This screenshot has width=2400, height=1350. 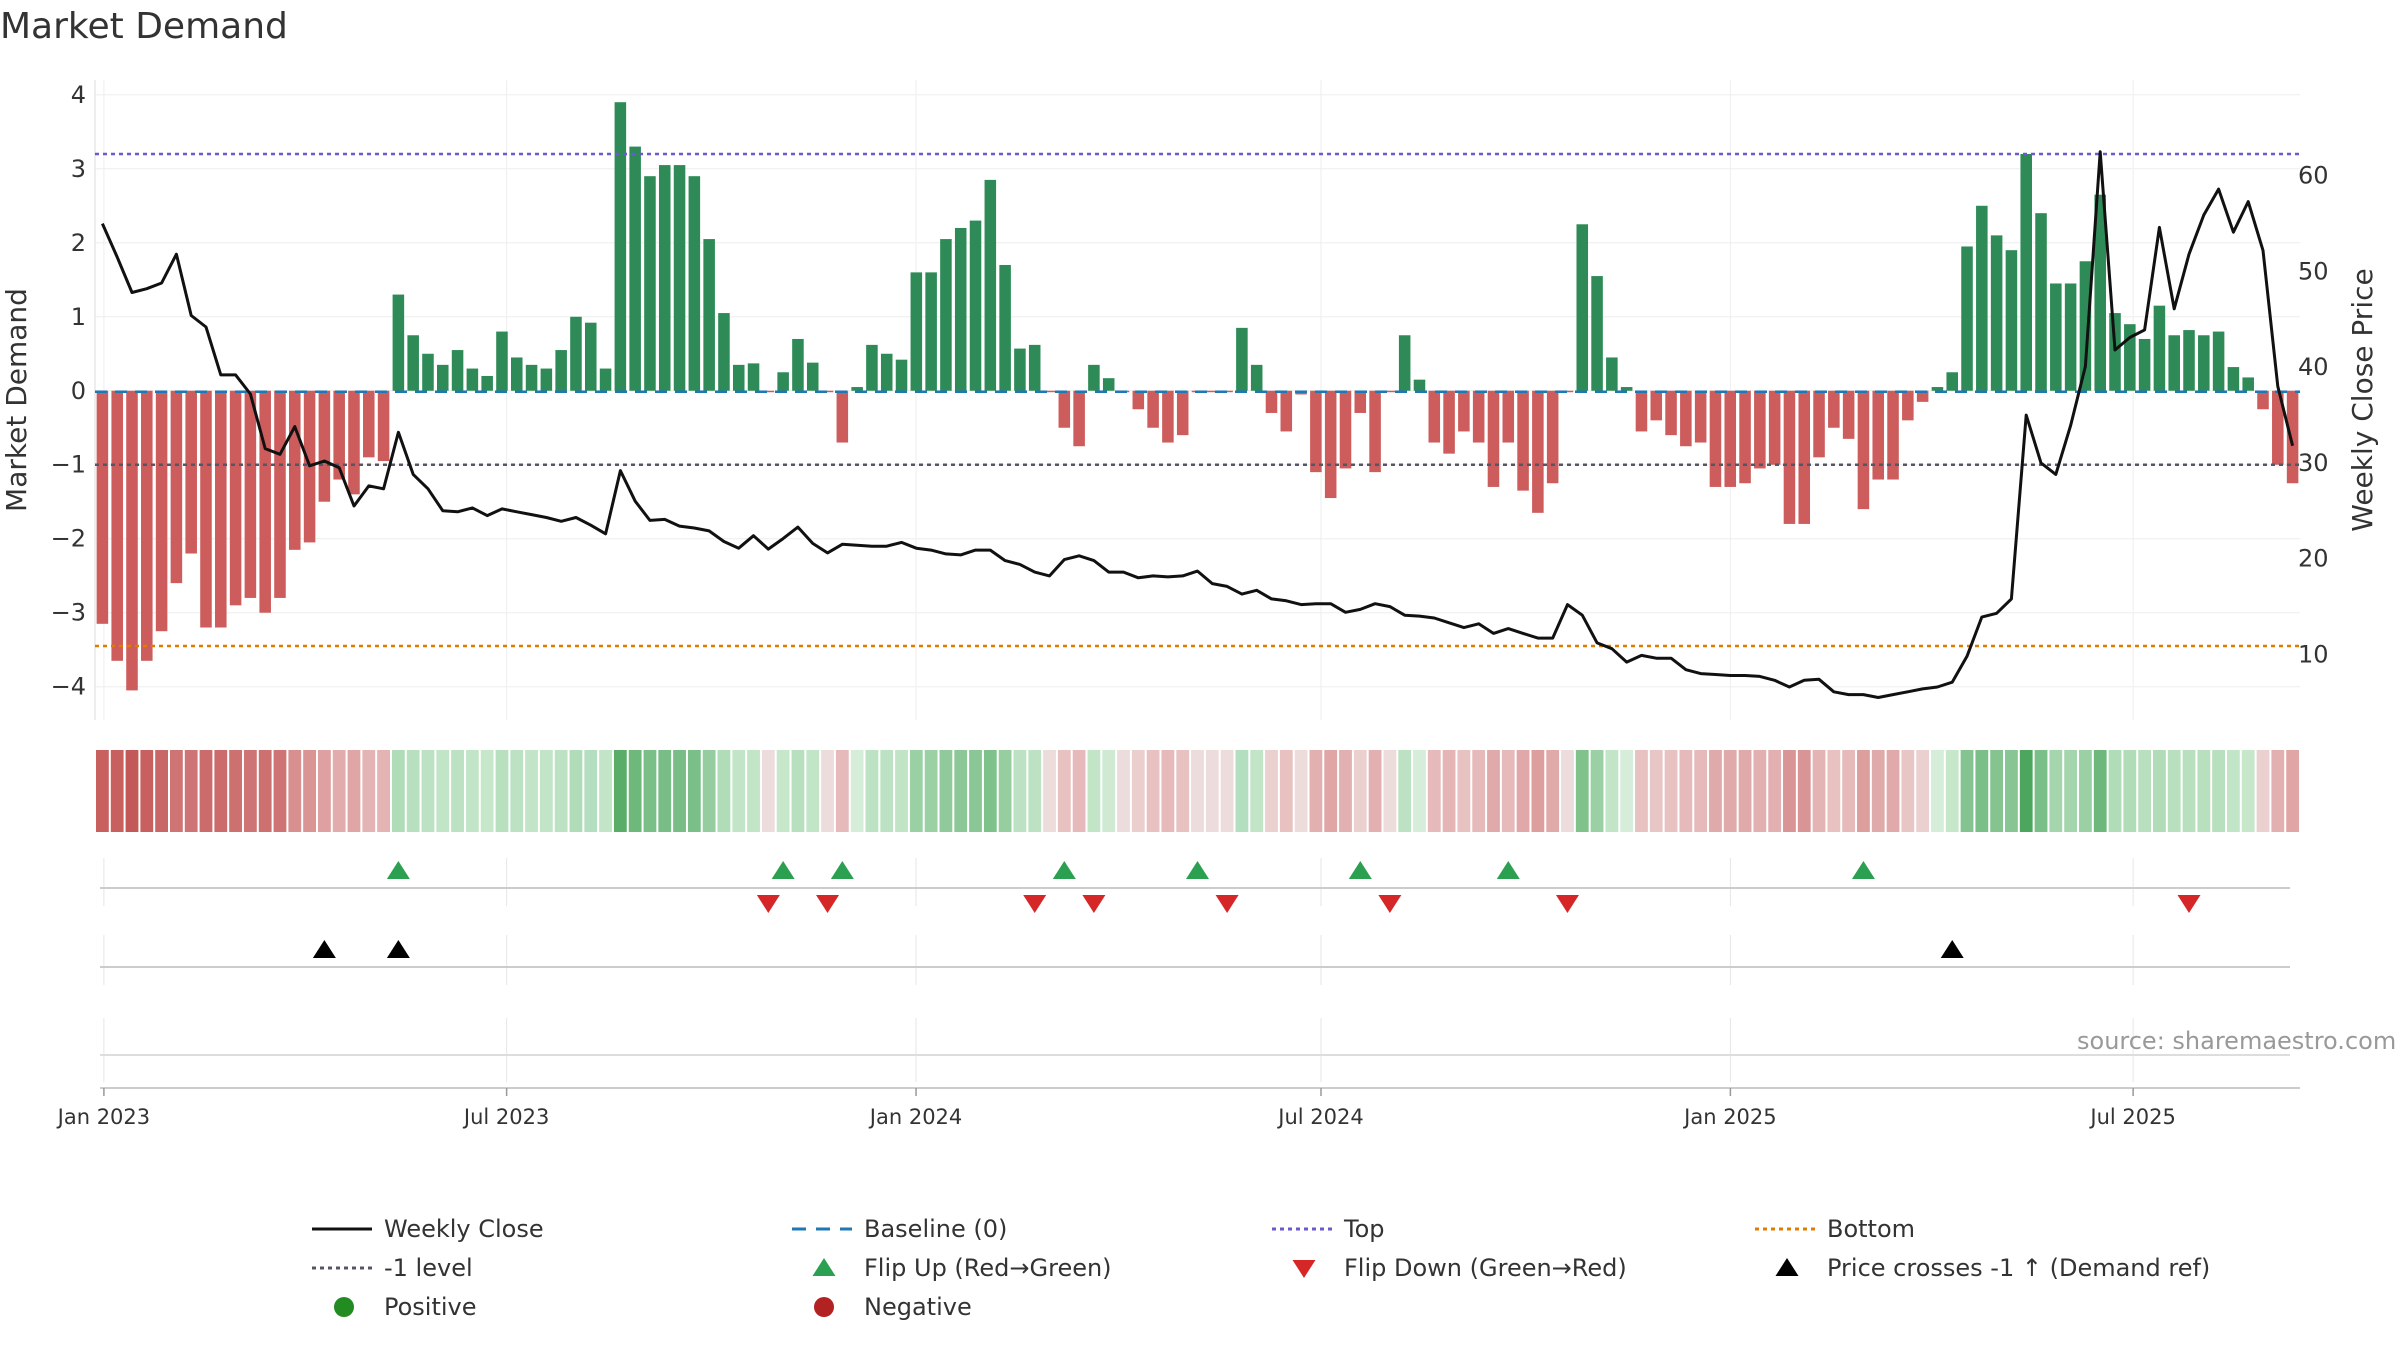 I want to click on legend-item: -1 level, so click(x=392, y=1268).